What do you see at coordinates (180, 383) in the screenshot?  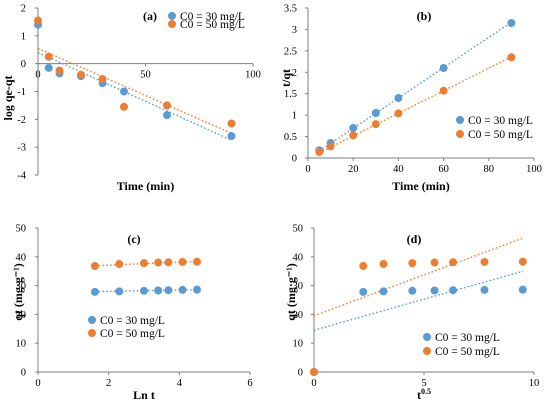 I see `x-tick-label: 4` at bounding box center [180, 383].